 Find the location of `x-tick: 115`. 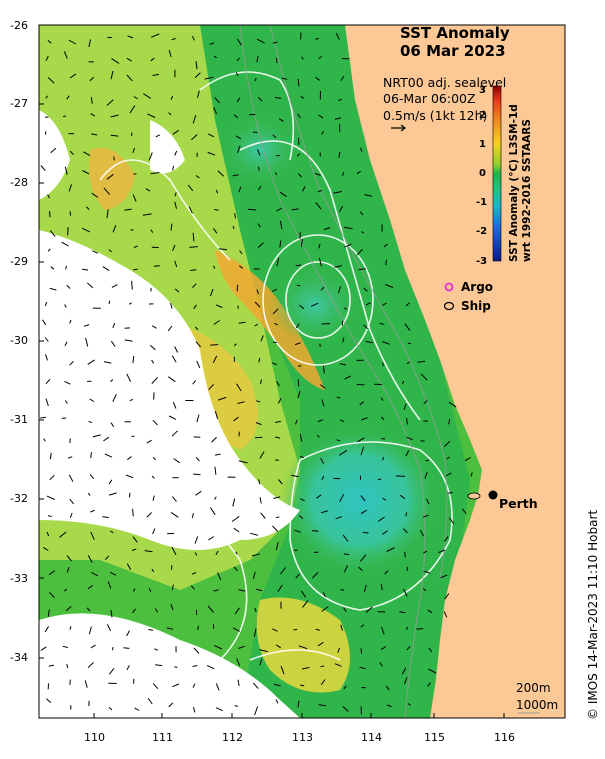

x-tick: 115 is located at coordinates (434, 737).